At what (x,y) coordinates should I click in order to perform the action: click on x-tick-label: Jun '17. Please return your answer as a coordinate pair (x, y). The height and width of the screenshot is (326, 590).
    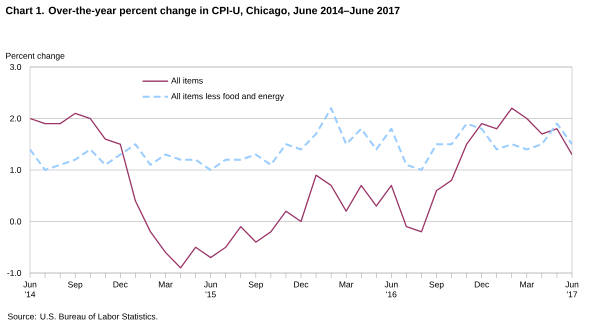
    Looking at the image, I should click on (571, 290).